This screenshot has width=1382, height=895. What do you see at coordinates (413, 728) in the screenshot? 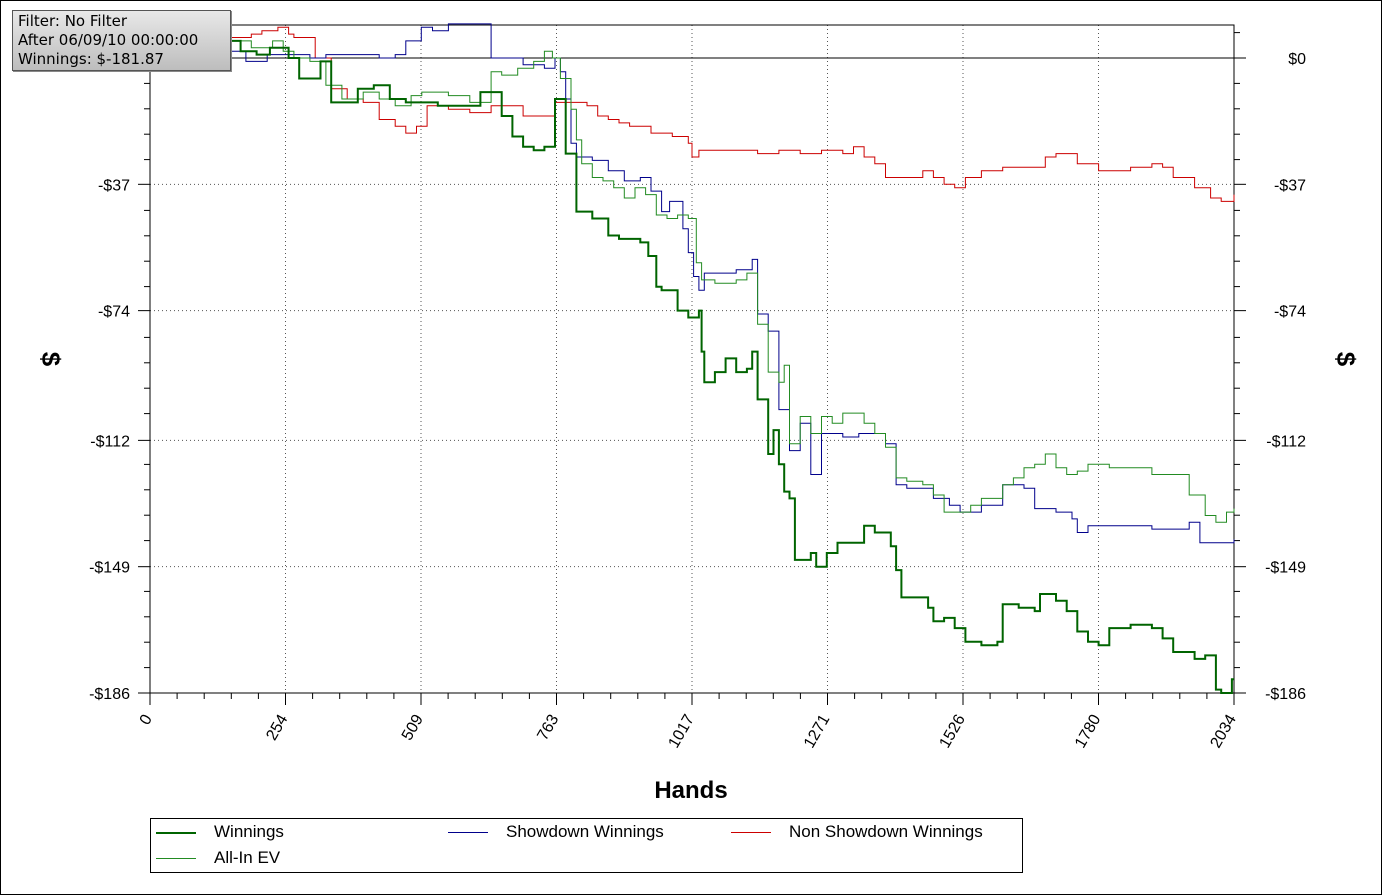
I see `x-tick-label: 509` at bounding box center [413, 728].